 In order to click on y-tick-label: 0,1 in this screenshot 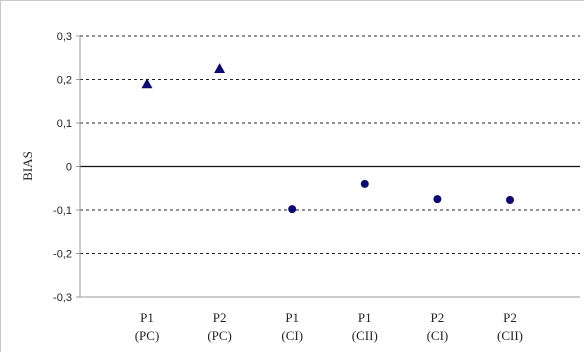, I will do `click(64, 124)`.